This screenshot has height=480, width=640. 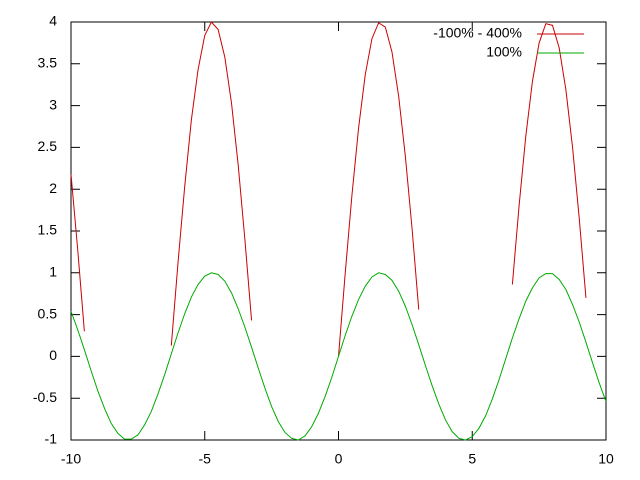 I want to click on y-tick-label: 1, so click(x=53, y=272).